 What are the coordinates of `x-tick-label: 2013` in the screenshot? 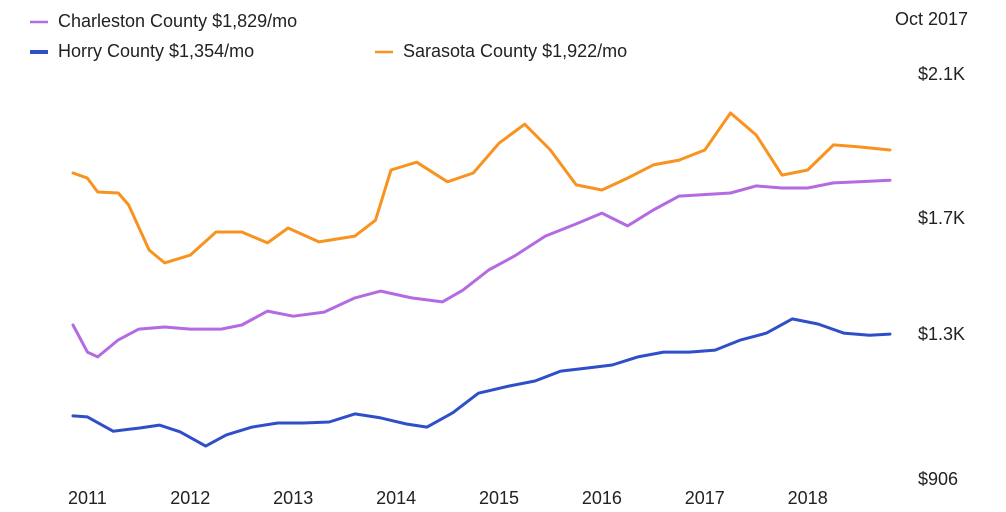 It's located at (293, 498).